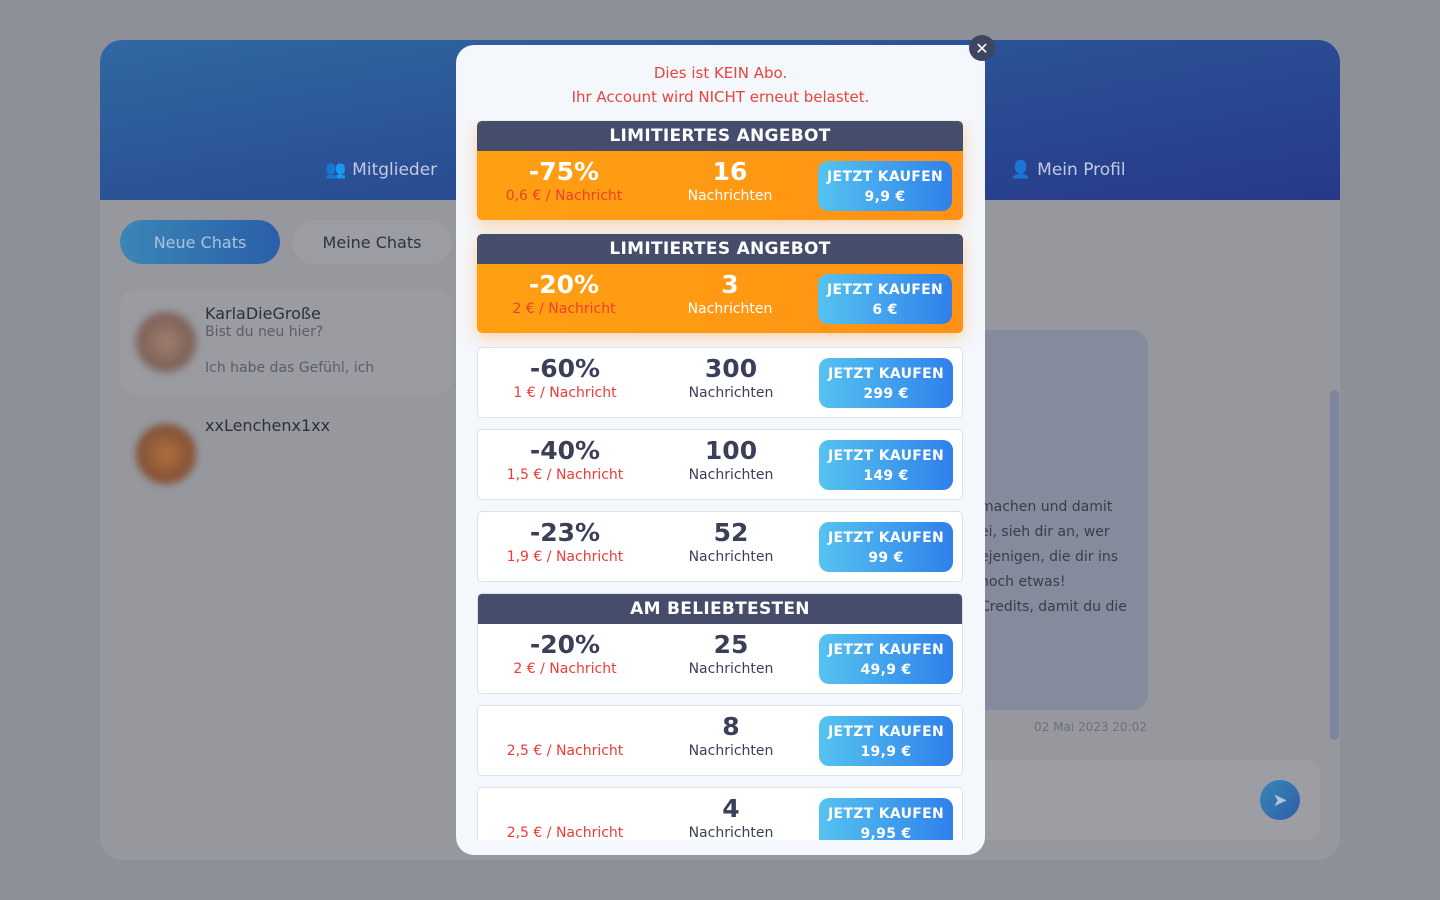 This screenshot has height=900, width=1440. What do you see at coordinates (372, 242) in the screenshot?
I see `tab-my-chats: Meine Chats` at bounding box center [372, 242].